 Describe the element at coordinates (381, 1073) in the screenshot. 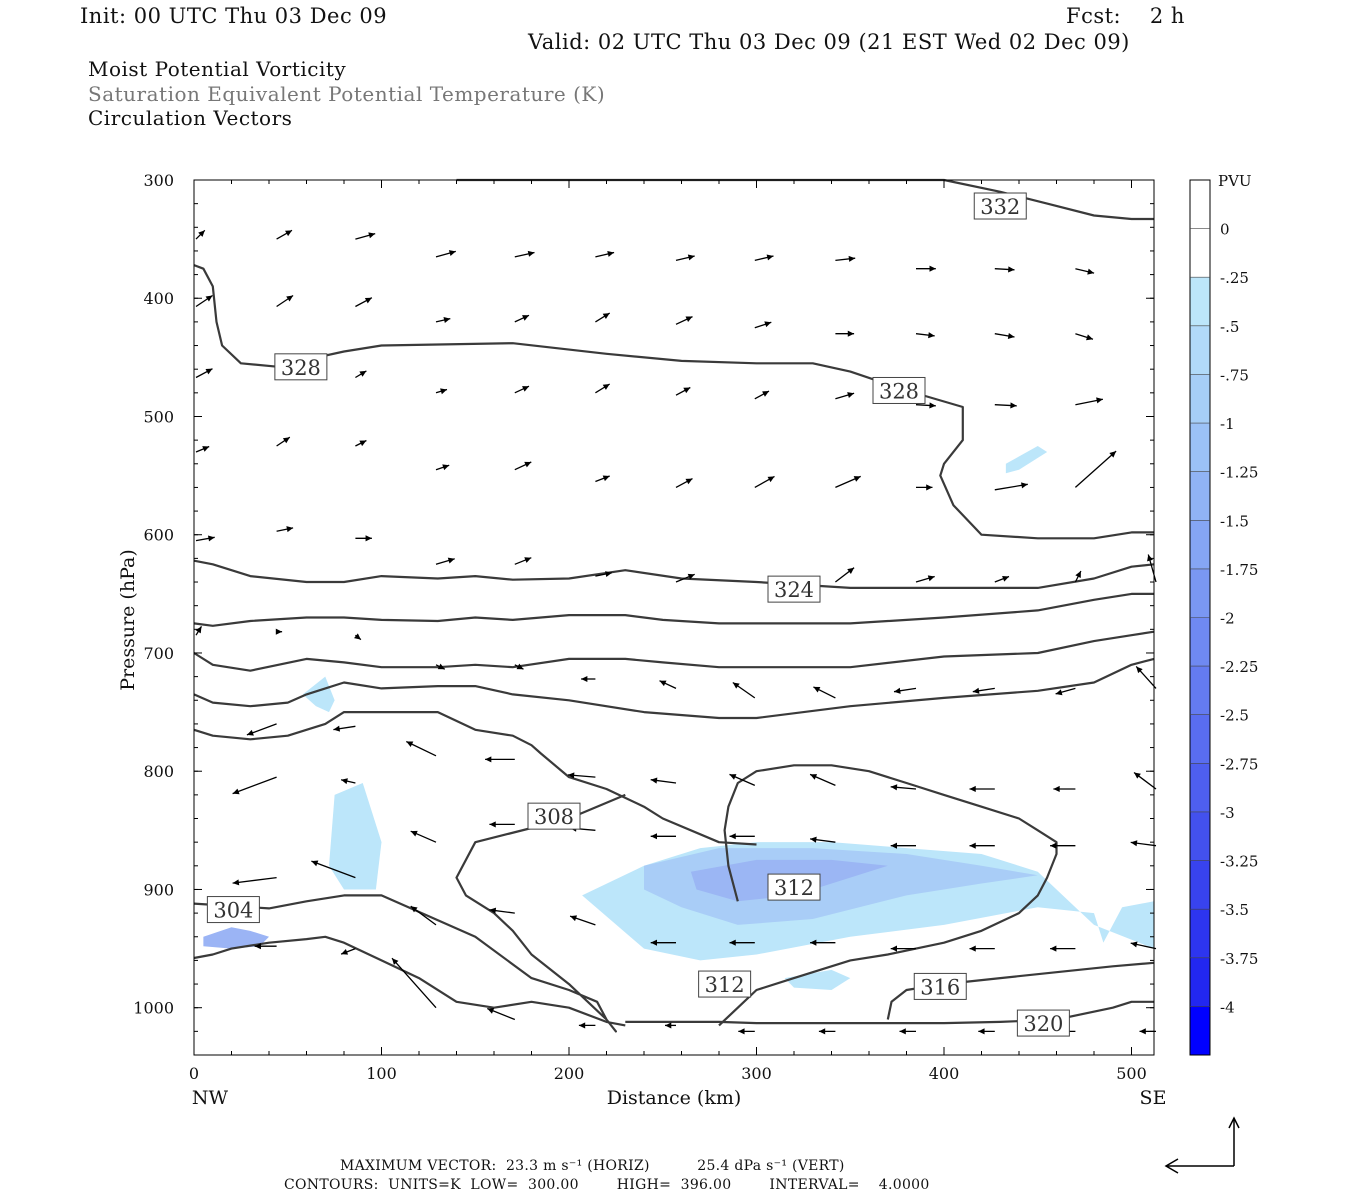

I see `x-tick-label: 100` at that location.